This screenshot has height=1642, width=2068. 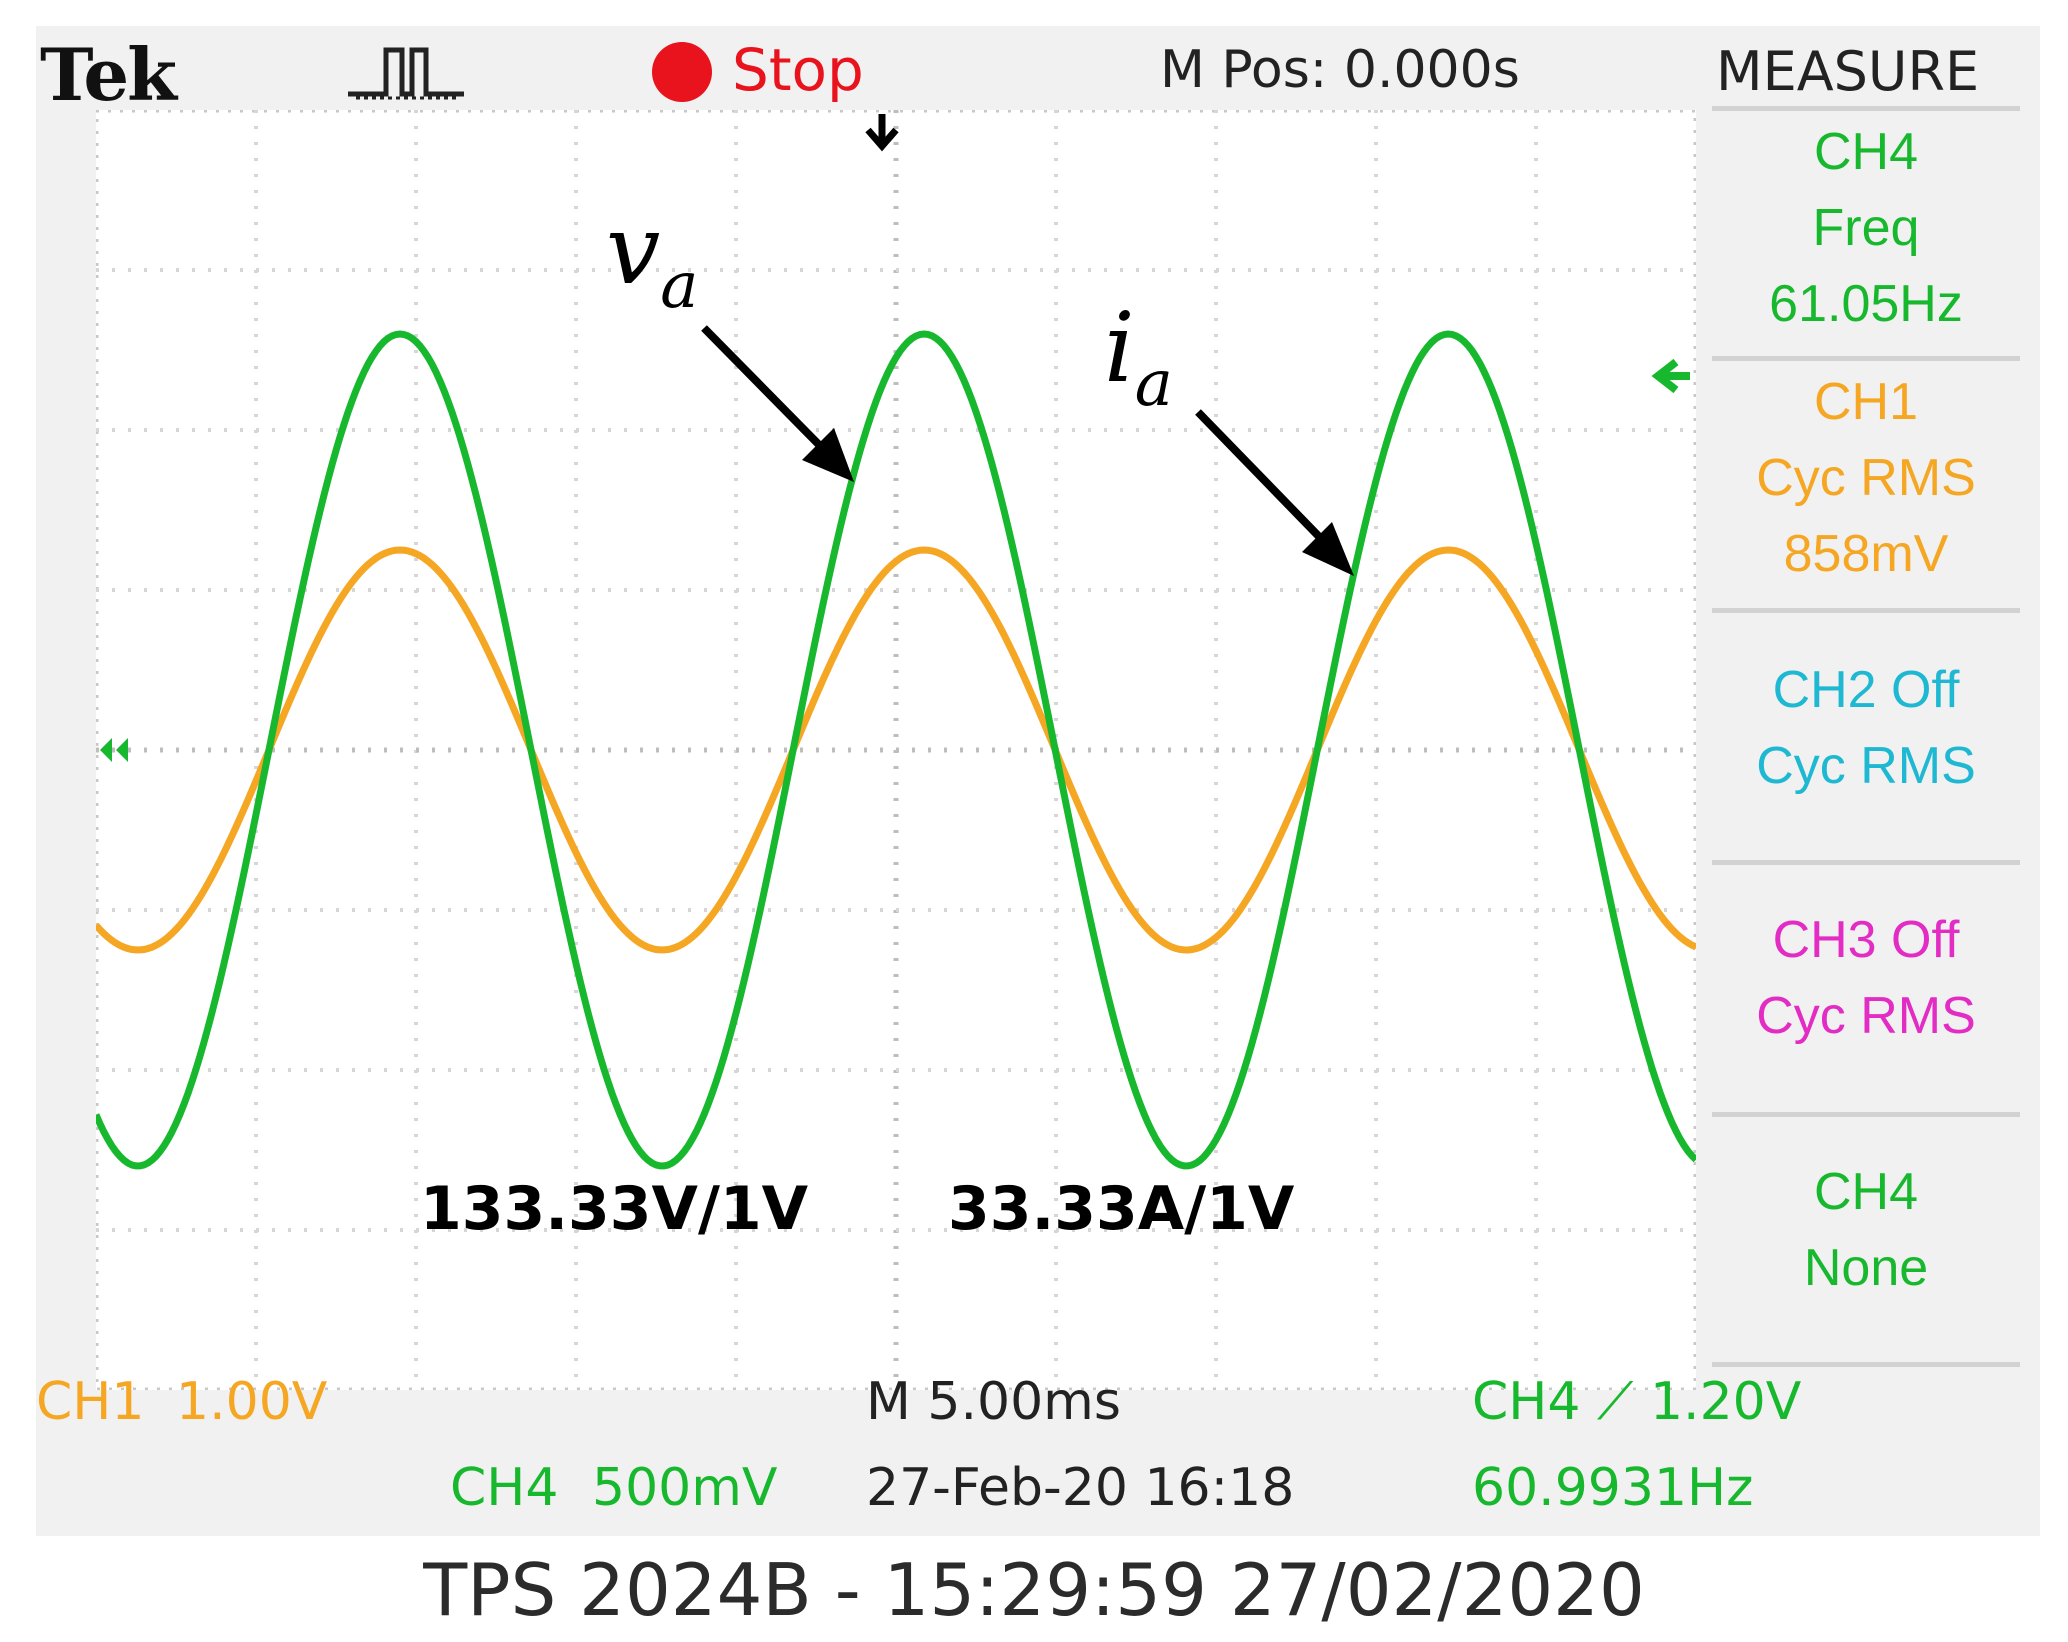 I want to click on current-label: ia, so click(x=1138, y=356).